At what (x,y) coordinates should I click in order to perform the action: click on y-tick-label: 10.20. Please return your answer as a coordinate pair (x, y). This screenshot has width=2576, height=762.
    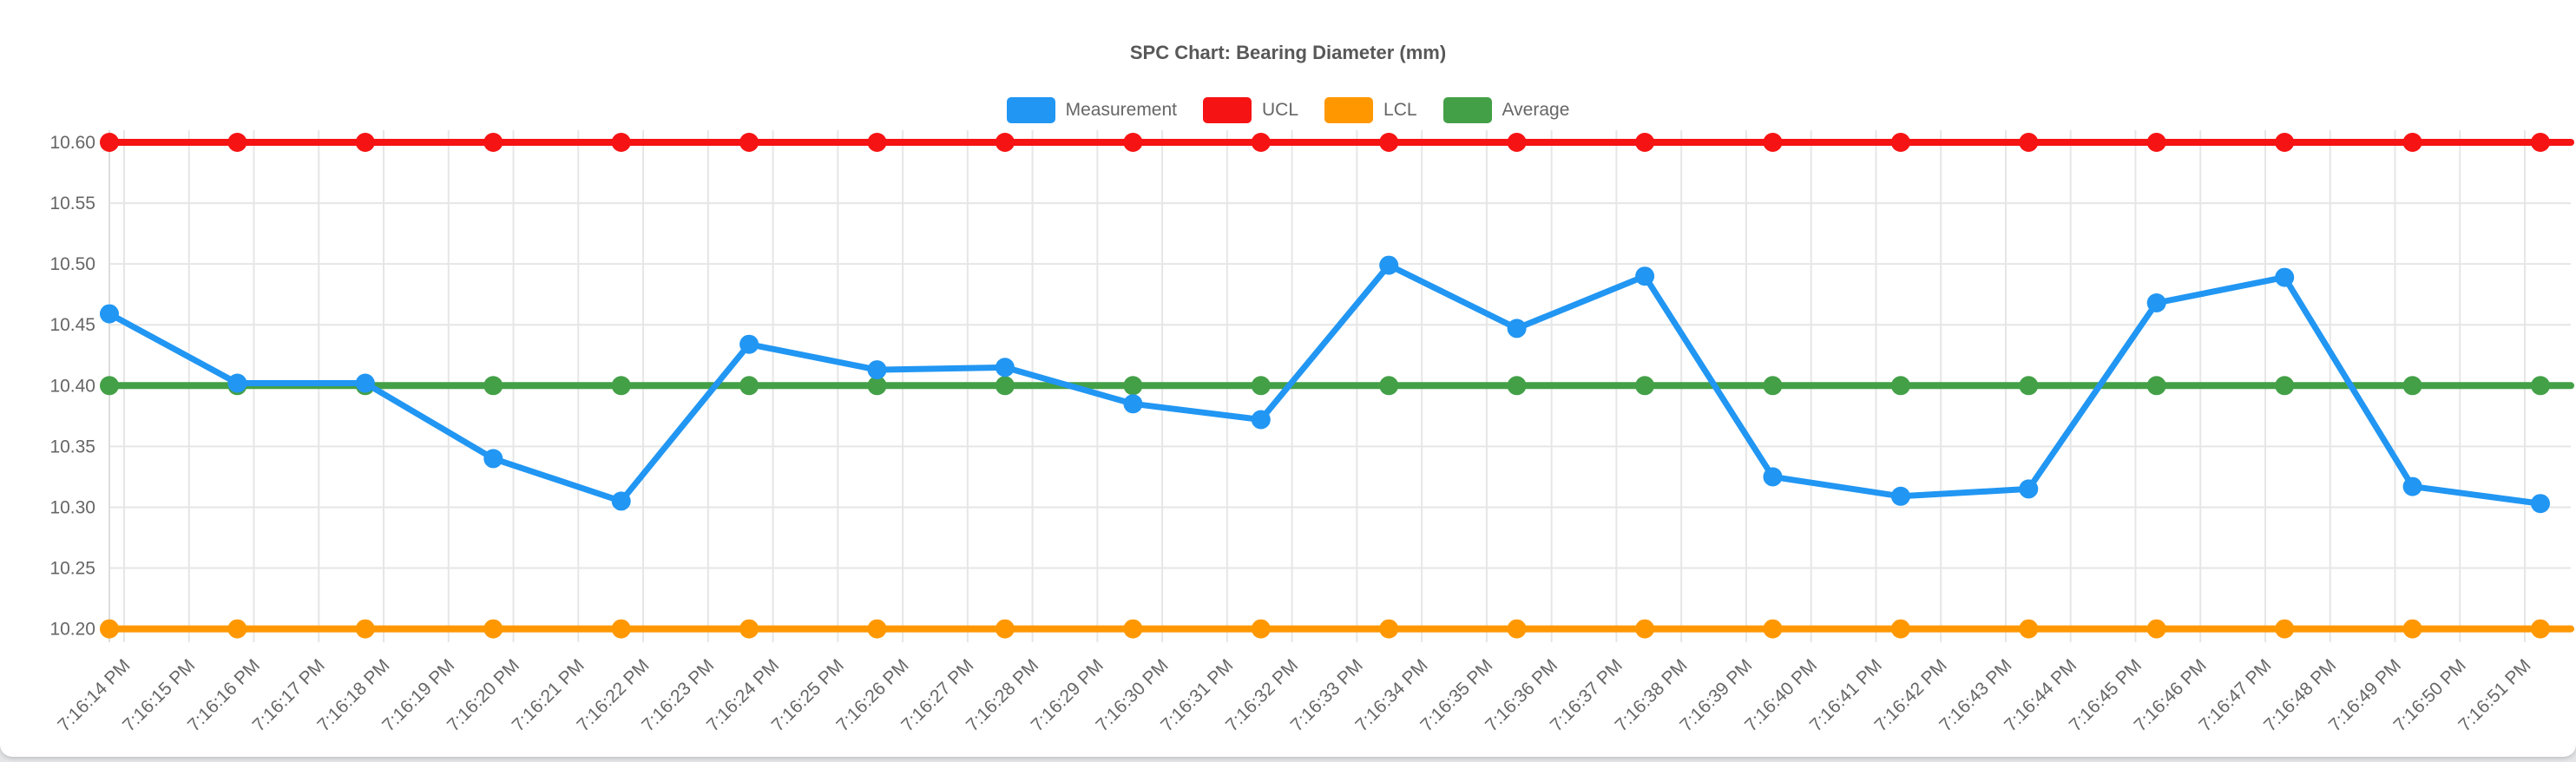
    Looking at the image, I should click on (72, 630).